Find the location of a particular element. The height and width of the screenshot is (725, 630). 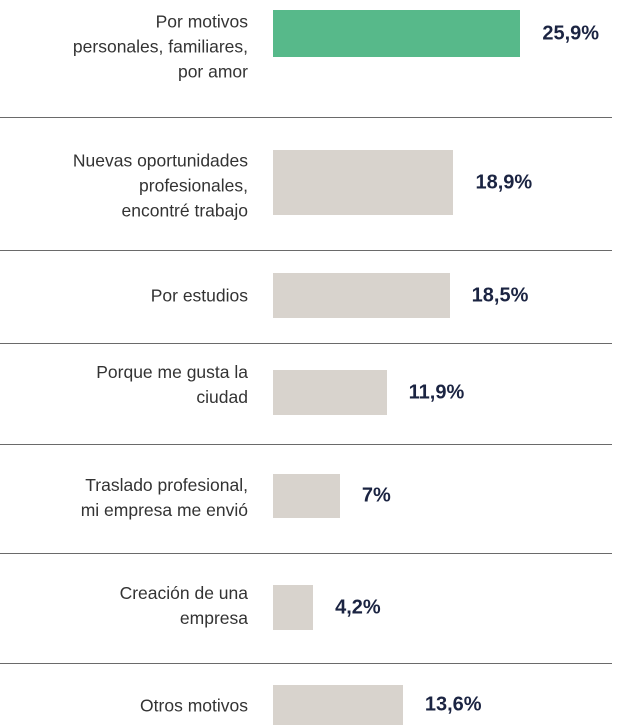

value-label: 13,6% is located at coordinates (453, 704).